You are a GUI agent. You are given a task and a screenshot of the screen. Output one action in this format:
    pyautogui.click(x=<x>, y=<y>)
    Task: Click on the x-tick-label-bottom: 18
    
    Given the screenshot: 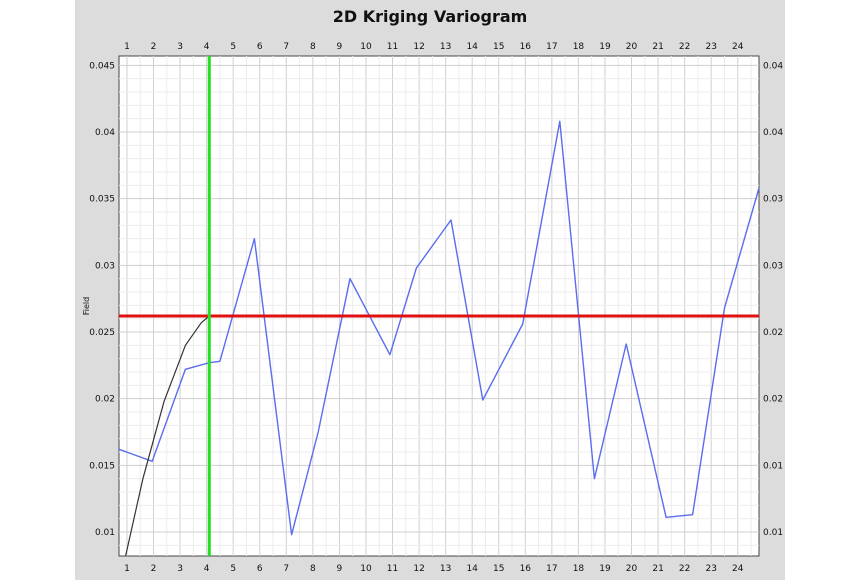 What is the action you would take?
    pyautogui.click(x=579, y=569)
    